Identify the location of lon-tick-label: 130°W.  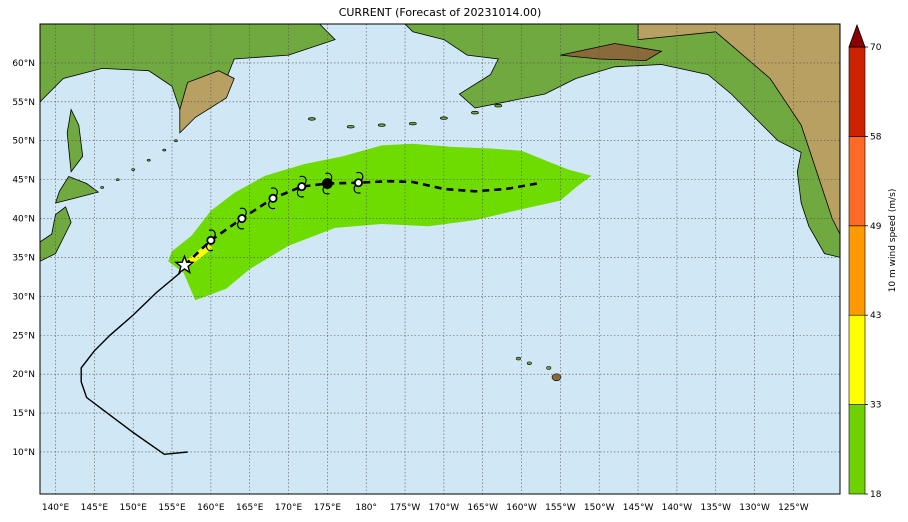
(754, 508).